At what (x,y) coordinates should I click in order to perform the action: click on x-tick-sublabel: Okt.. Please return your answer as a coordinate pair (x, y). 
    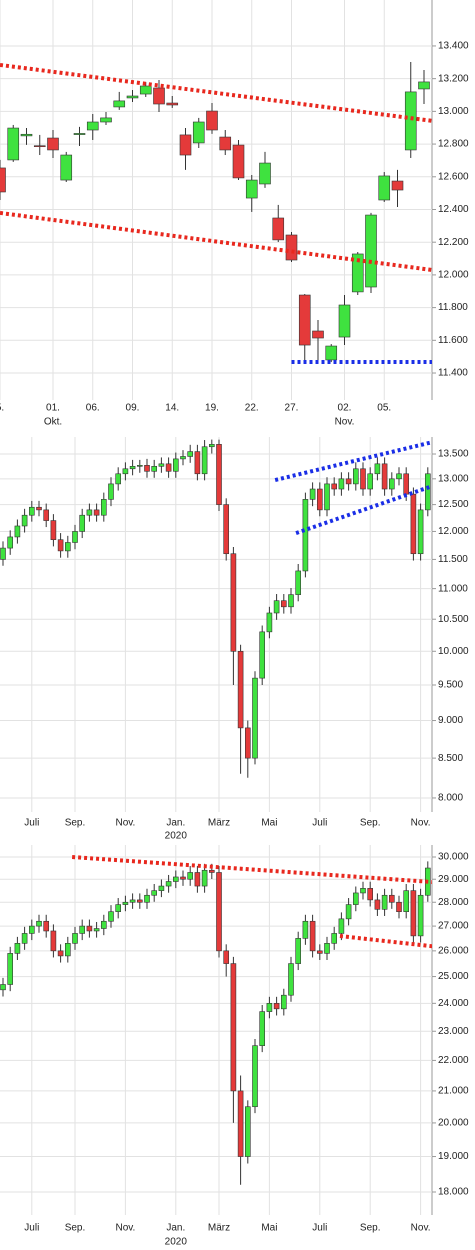
    Looking at the image, I should click on (53, 422).